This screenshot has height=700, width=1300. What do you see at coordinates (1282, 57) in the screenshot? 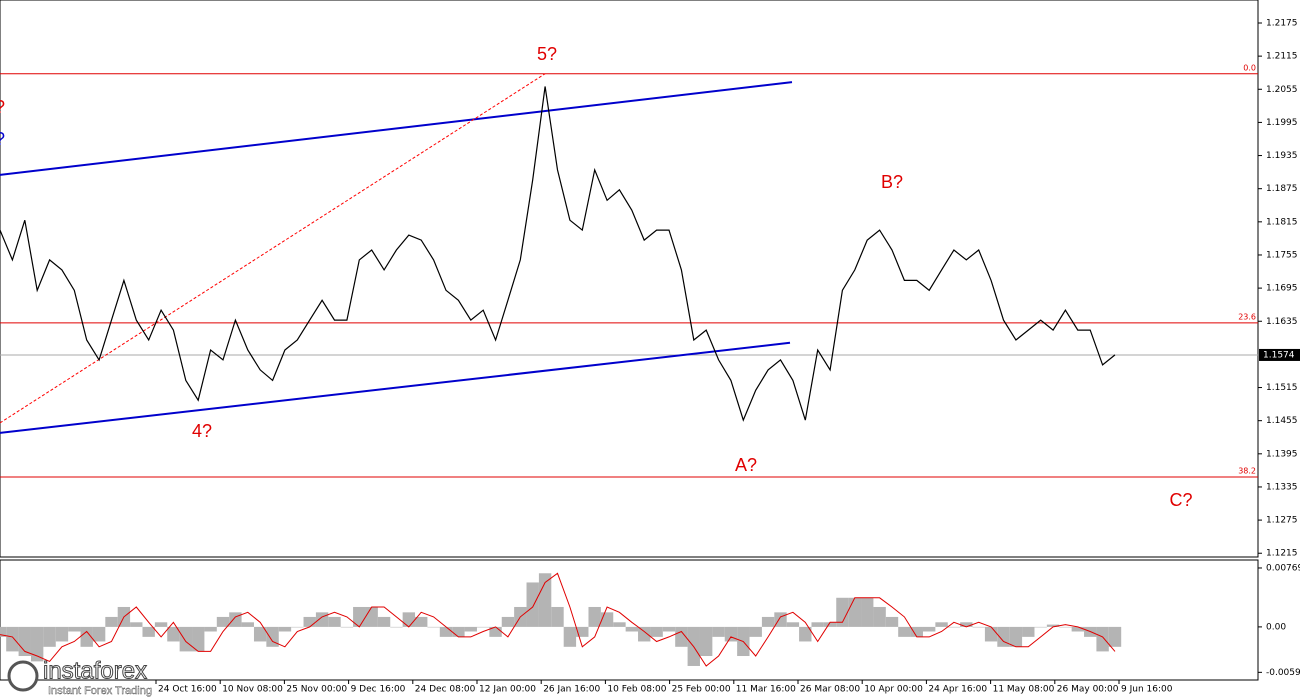
I see `y-tick-label: 1.2115` at bounding box center [1282, 57].